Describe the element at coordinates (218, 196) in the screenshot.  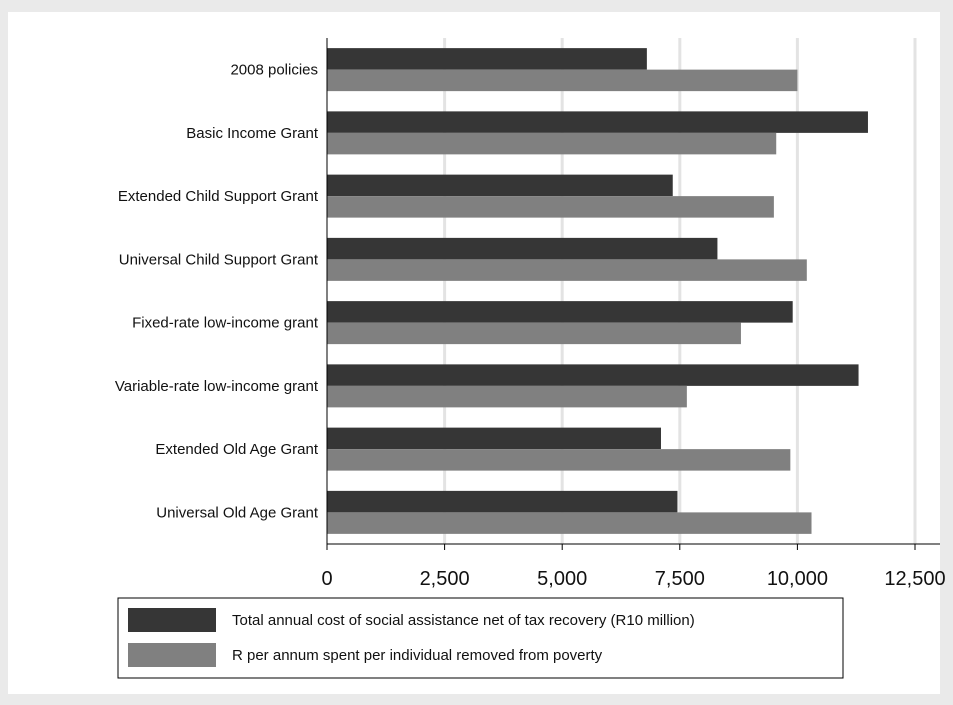
I see `category-label: Extended Child Support Grant` at that location.